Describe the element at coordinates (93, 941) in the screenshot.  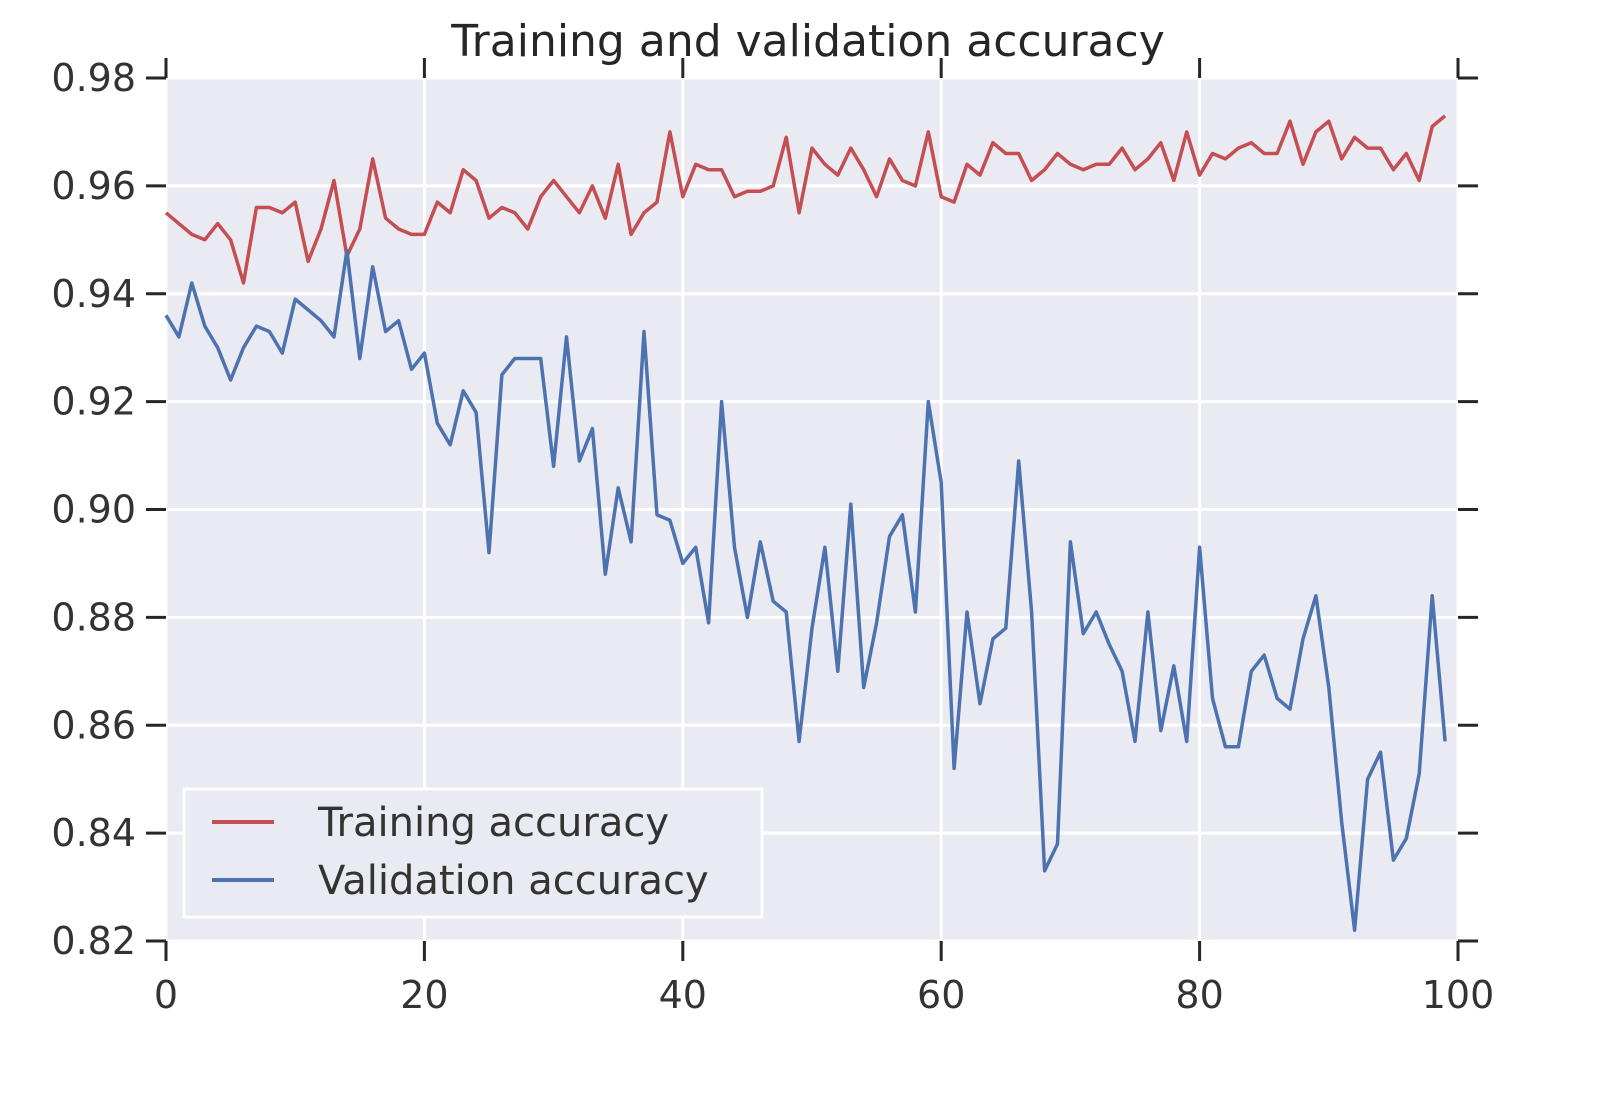
I see `y-tick-label: 0.82` at that location.